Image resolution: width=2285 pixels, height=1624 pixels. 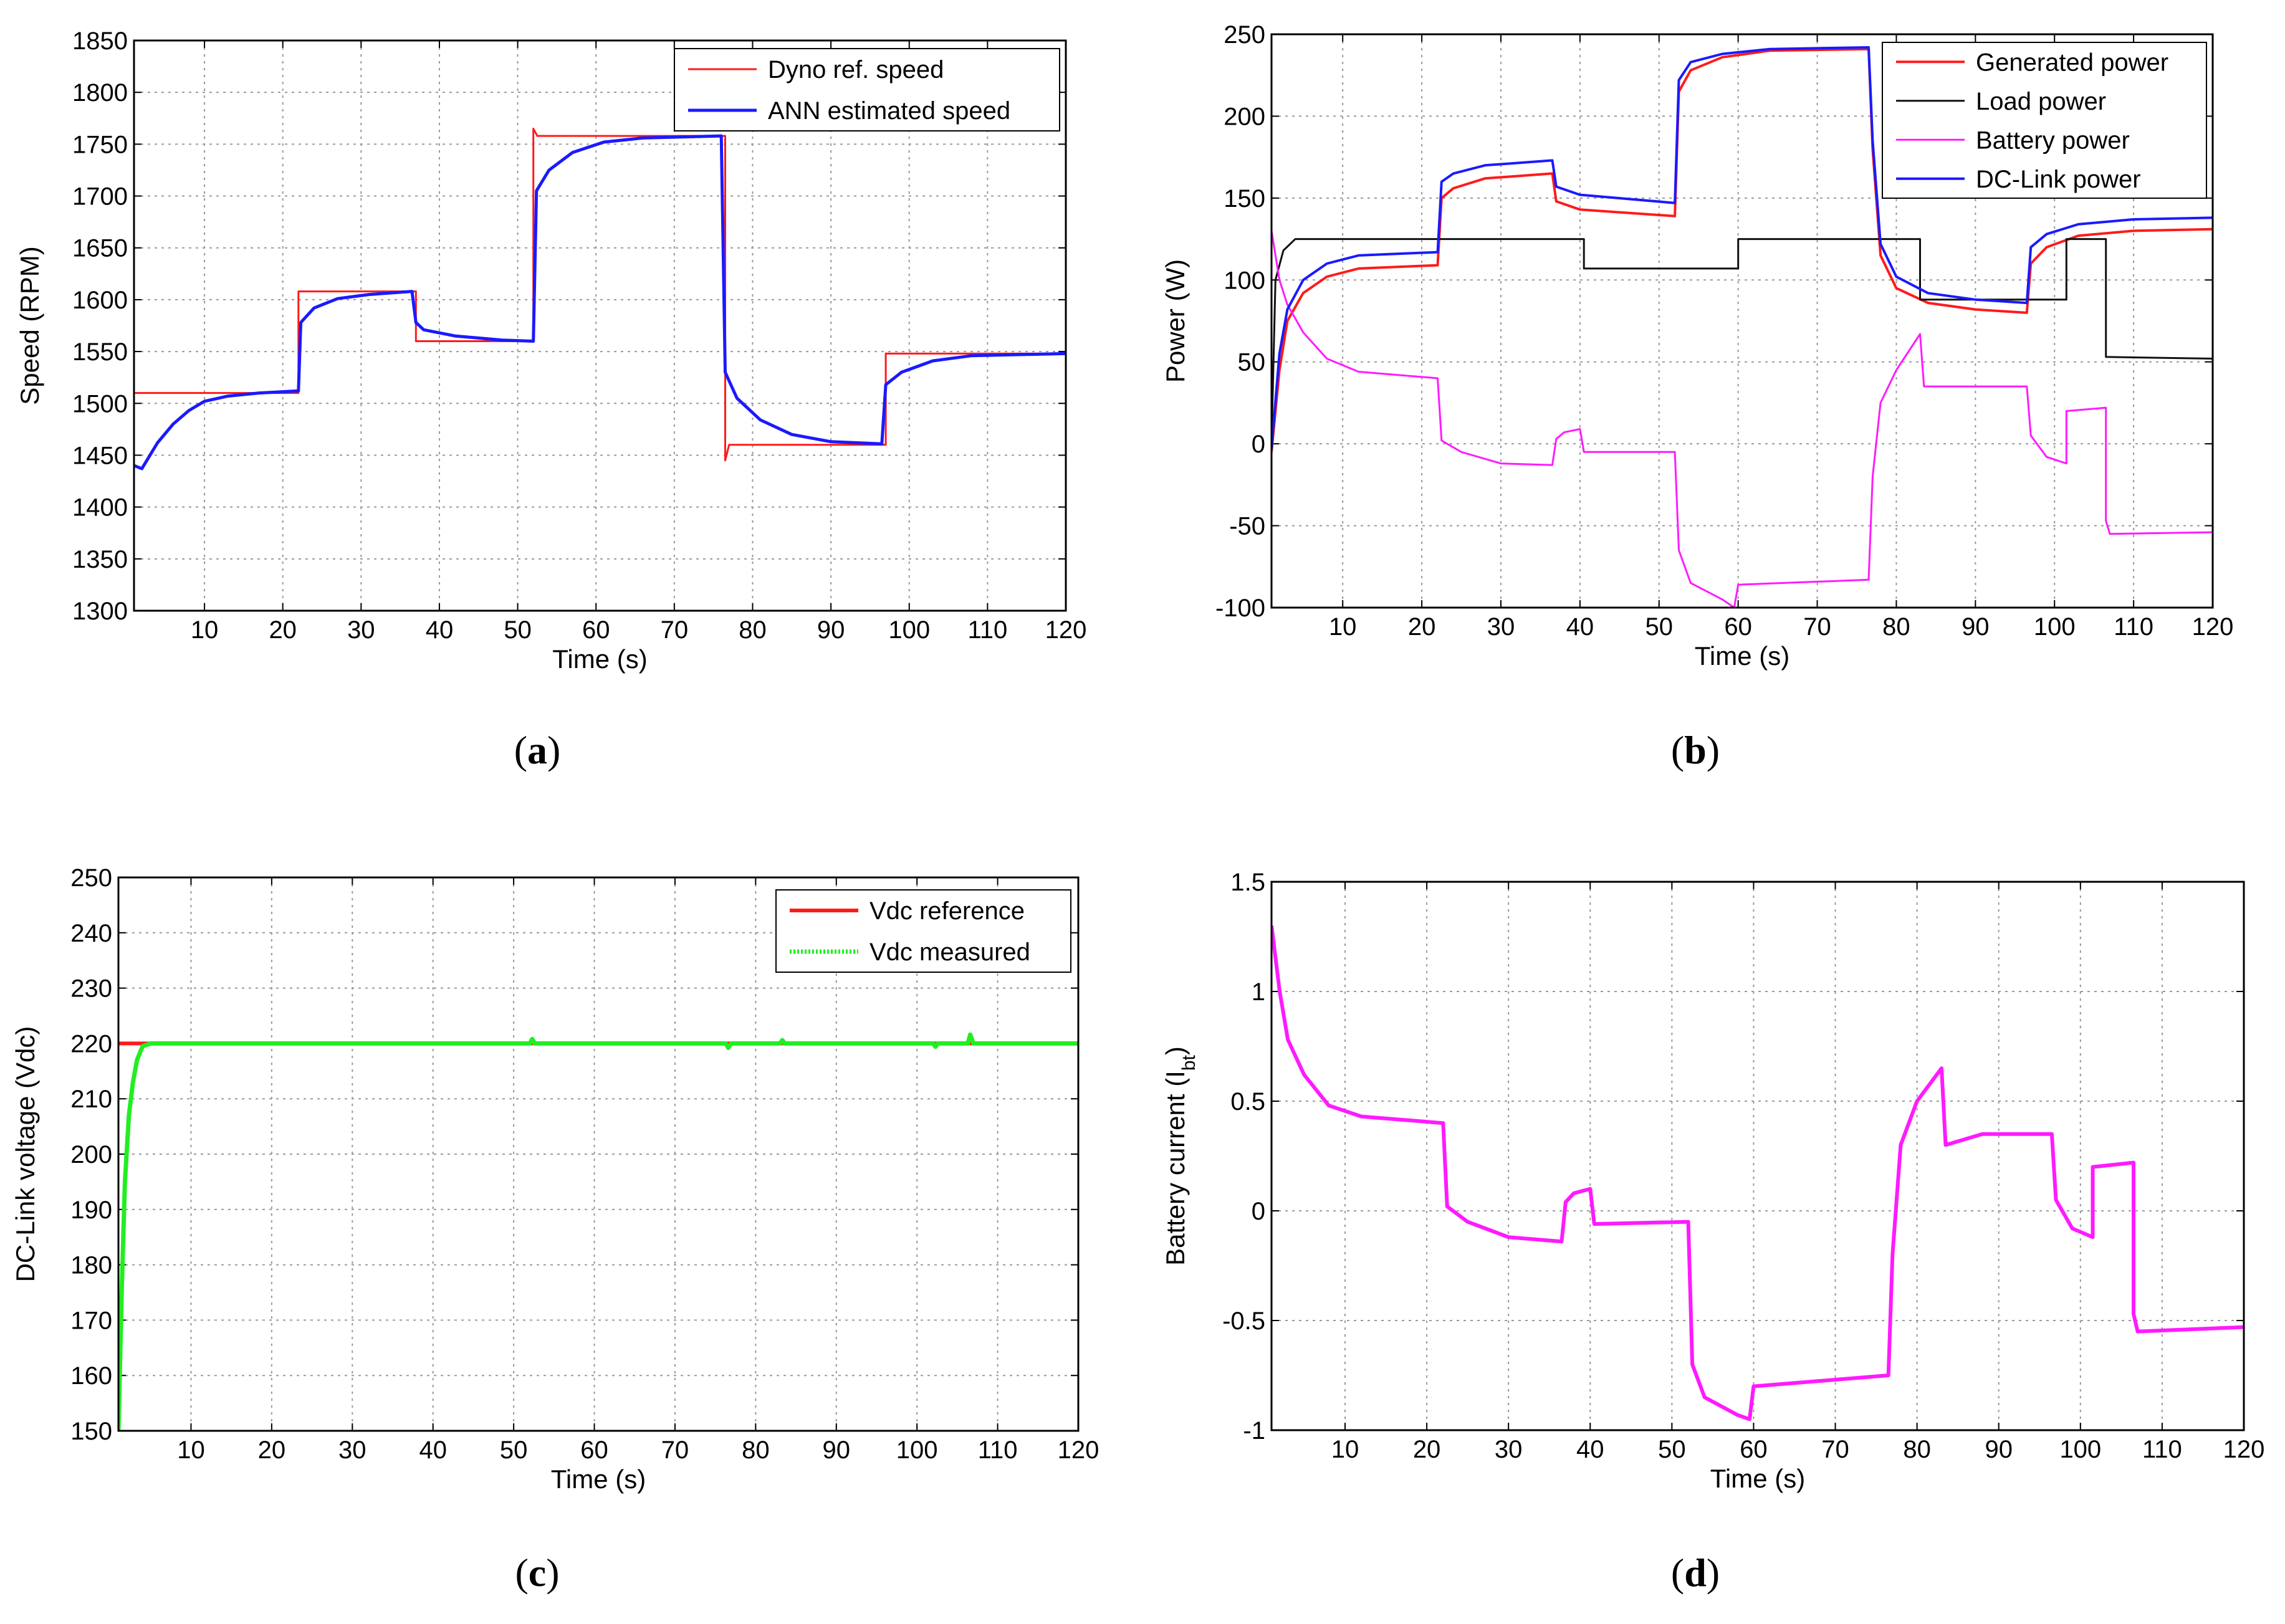 I want to click on caption-letter: d, so click(x=1695, y=1572).